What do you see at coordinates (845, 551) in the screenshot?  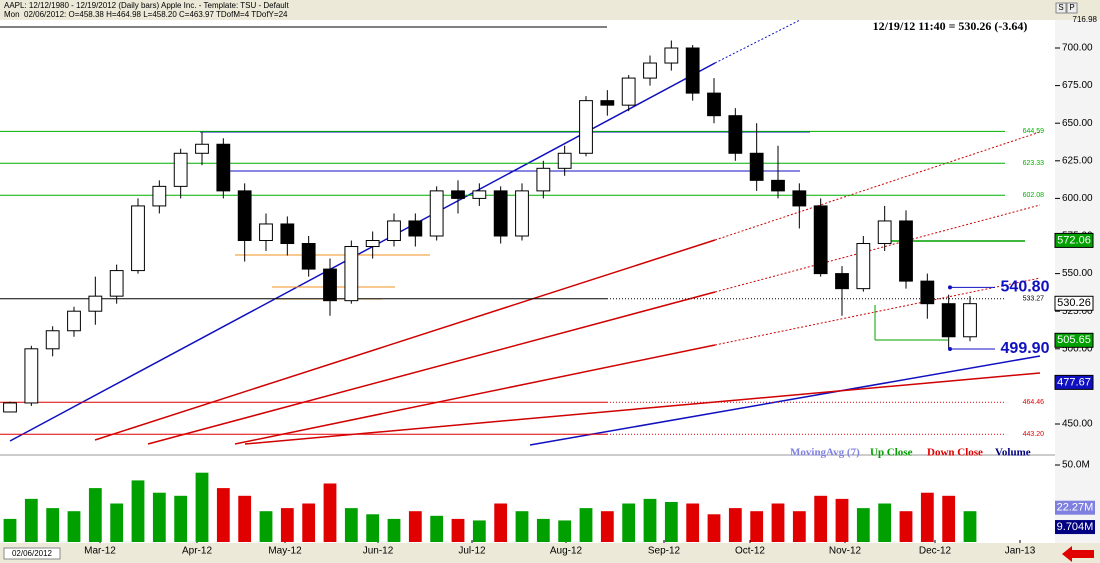 I see `x-tick-label: Nov-12` at bounding box center [845, 551].